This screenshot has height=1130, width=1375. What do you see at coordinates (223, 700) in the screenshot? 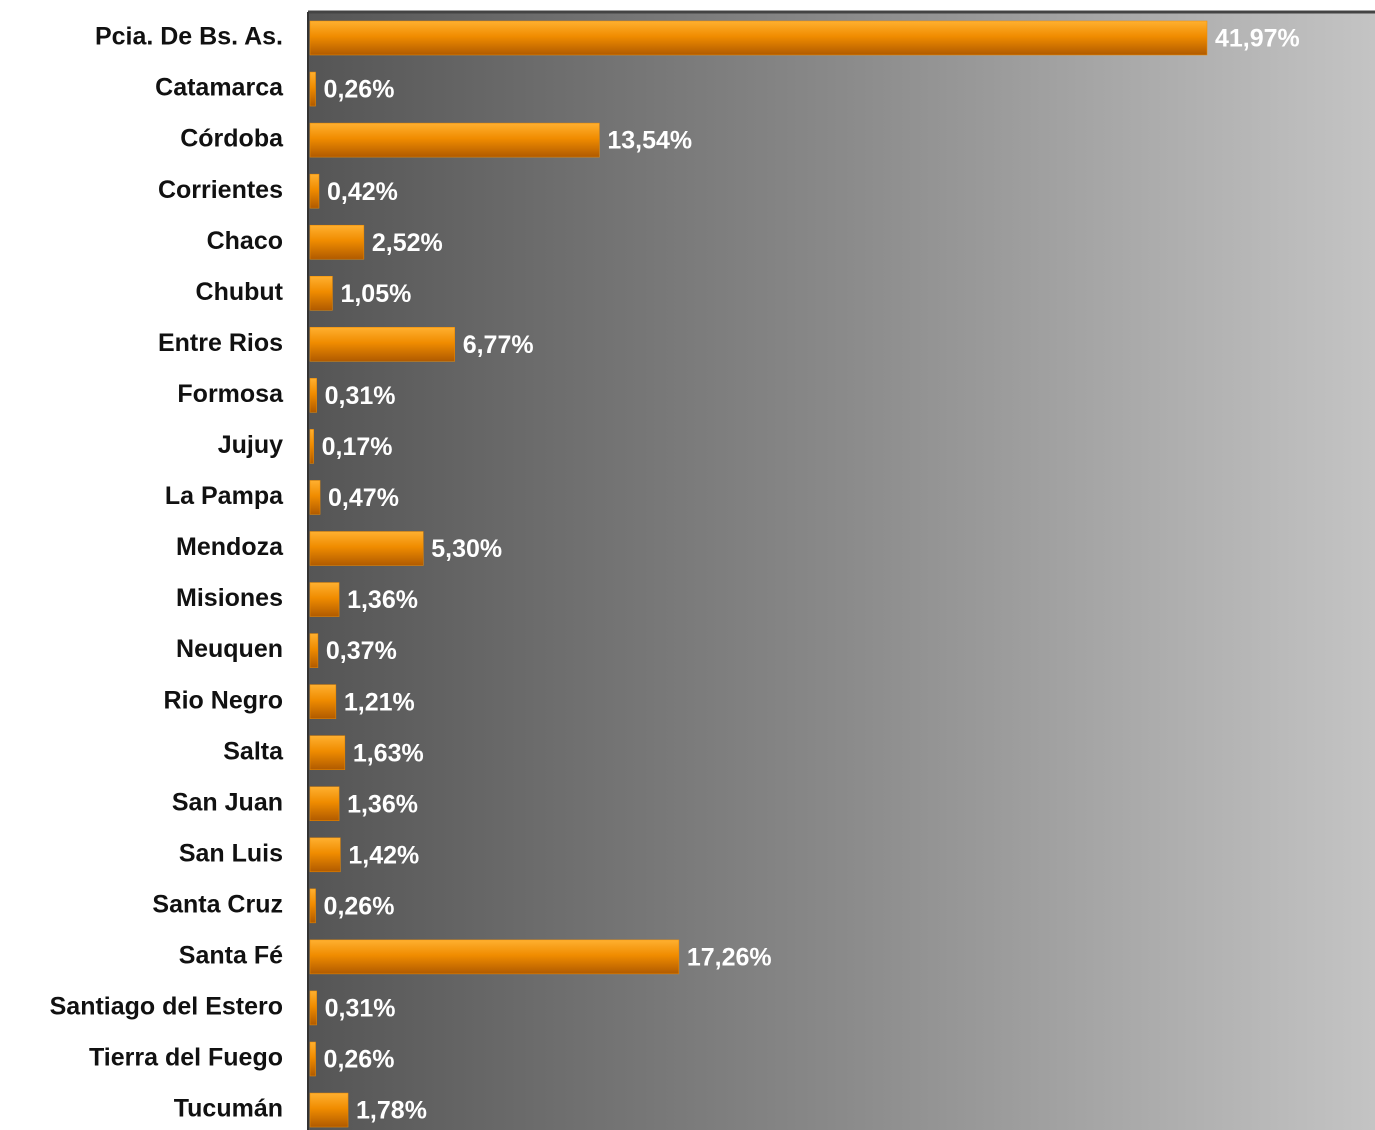
I see `category-label: Rio Negro` at bounding box center [223, 700].